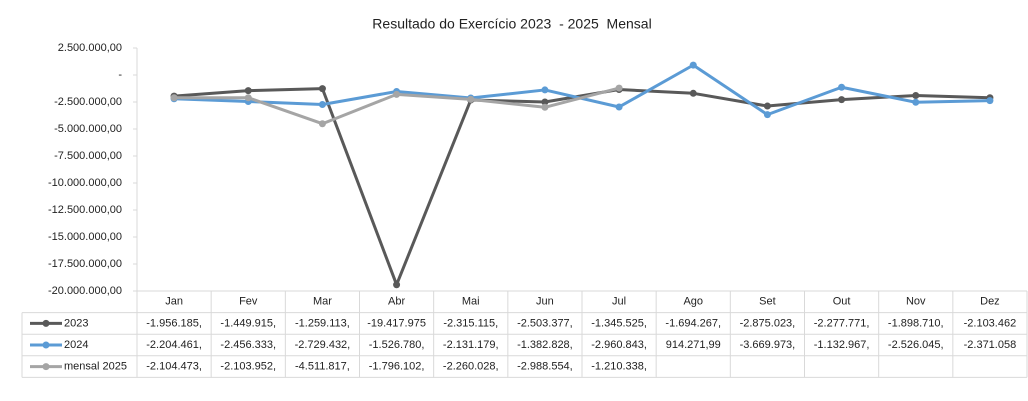 This screenshot has height=401, width=1028. What do you see at coordinates (174, 345) in the screenshot?
I see `table-value: -2.204.461,` at bounding box center [174, 345].